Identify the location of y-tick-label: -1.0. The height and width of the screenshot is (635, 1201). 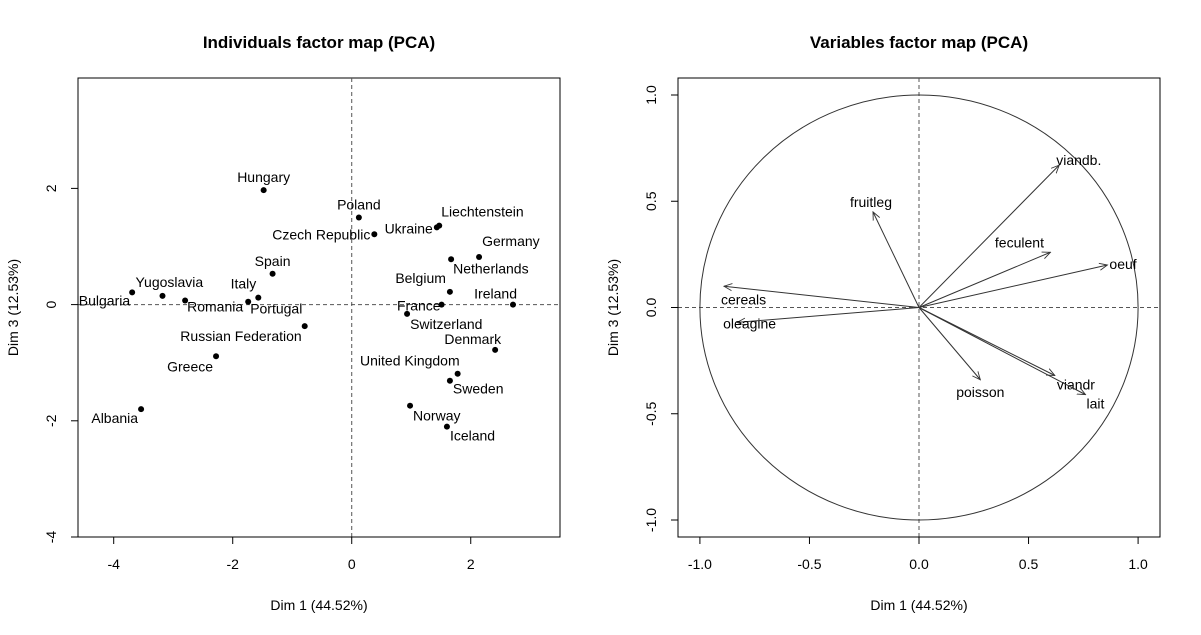
(651, 520).